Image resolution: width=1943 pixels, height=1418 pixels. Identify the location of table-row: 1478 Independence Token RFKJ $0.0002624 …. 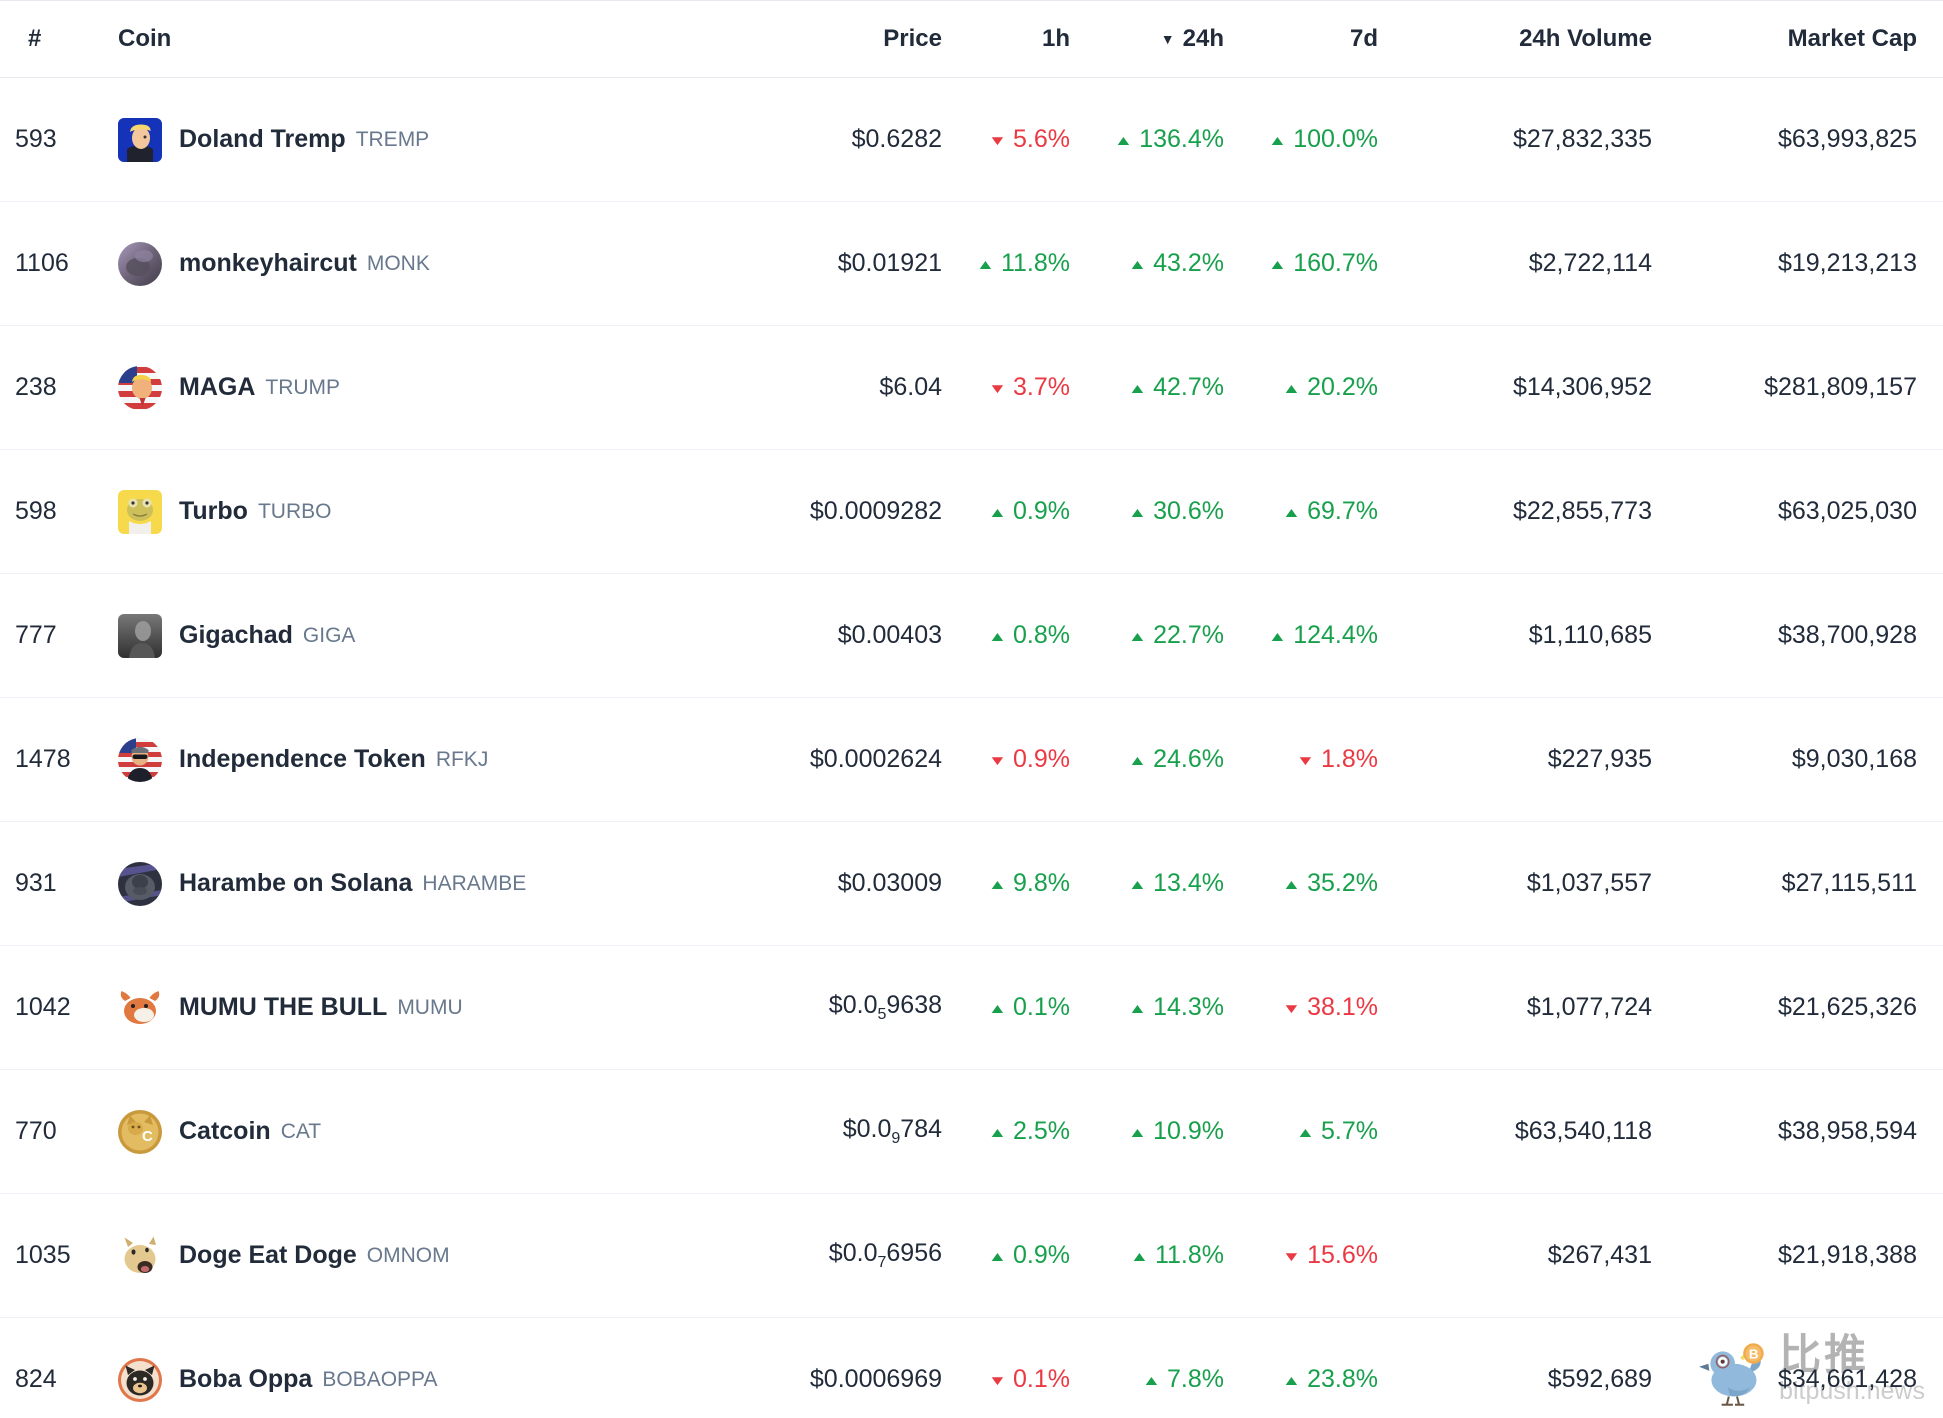
(971, 760).